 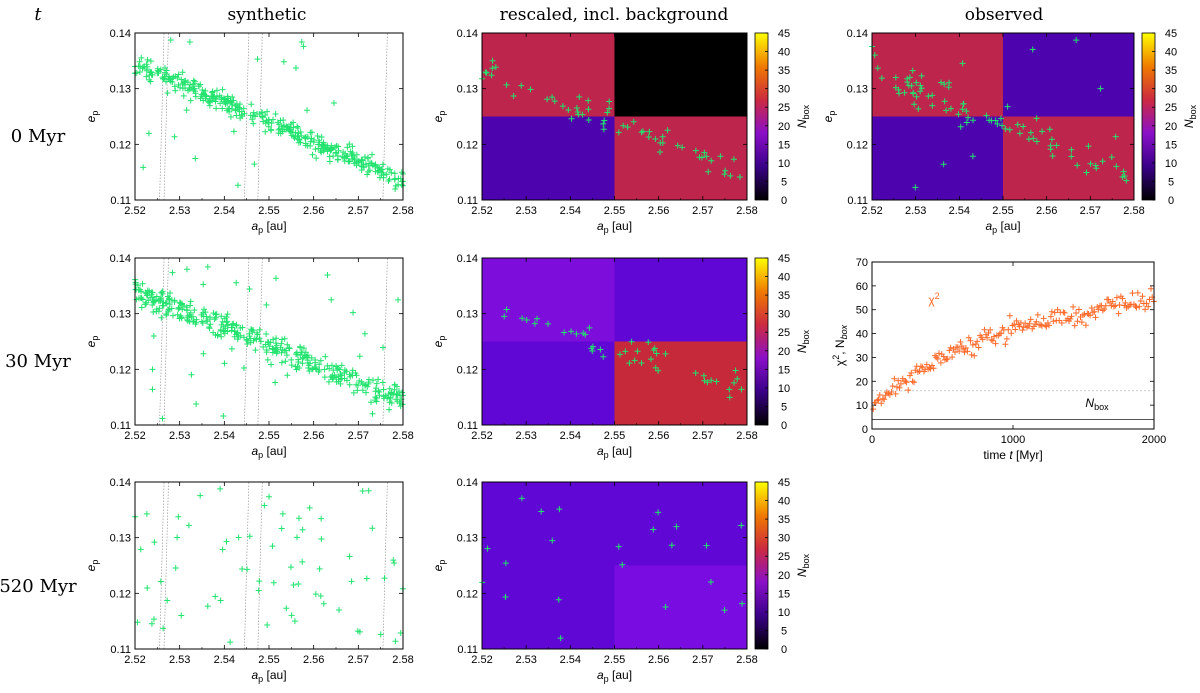 I want to click on colorbar, so click(x=1148, y=116).